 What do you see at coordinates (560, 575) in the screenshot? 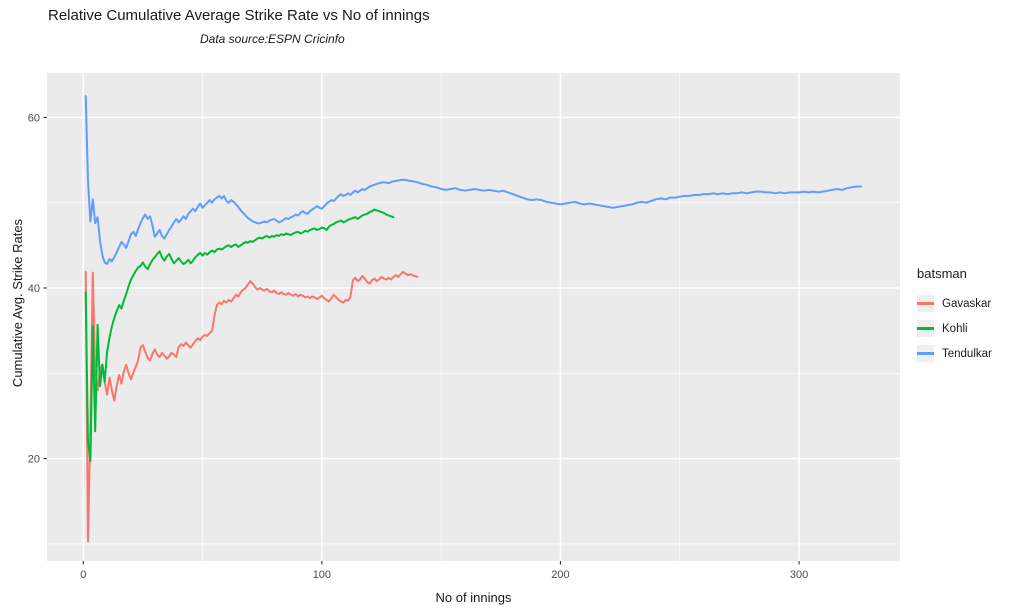
I see `x-tick-label: 200` at bounding box center [560, 575].